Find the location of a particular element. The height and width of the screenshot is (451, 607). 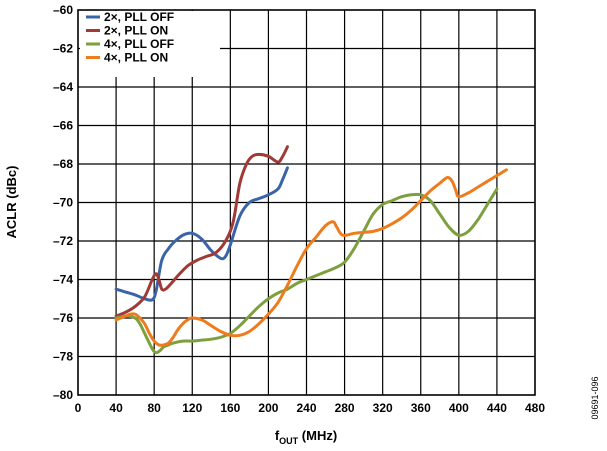

y-tick-label: –70 is located at coordinates (63, 203).